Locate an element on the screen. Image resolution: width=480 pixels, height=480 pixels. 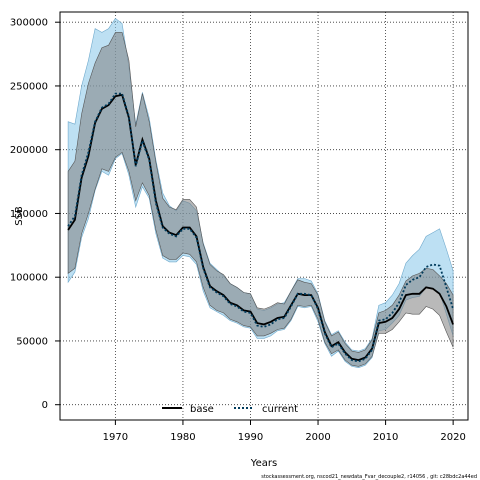
y-tick-label: 100000 is located at coordinates (29, 278).